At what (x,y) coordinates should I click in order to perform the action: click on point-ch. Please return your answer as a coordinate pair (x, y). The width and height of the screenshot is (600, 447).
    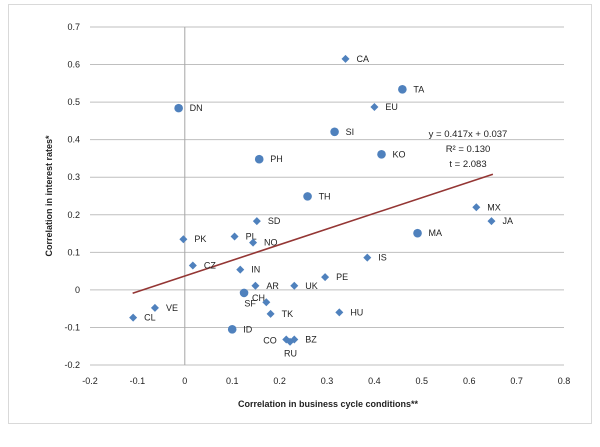
    Looking at the image, I should click on (244, 293).